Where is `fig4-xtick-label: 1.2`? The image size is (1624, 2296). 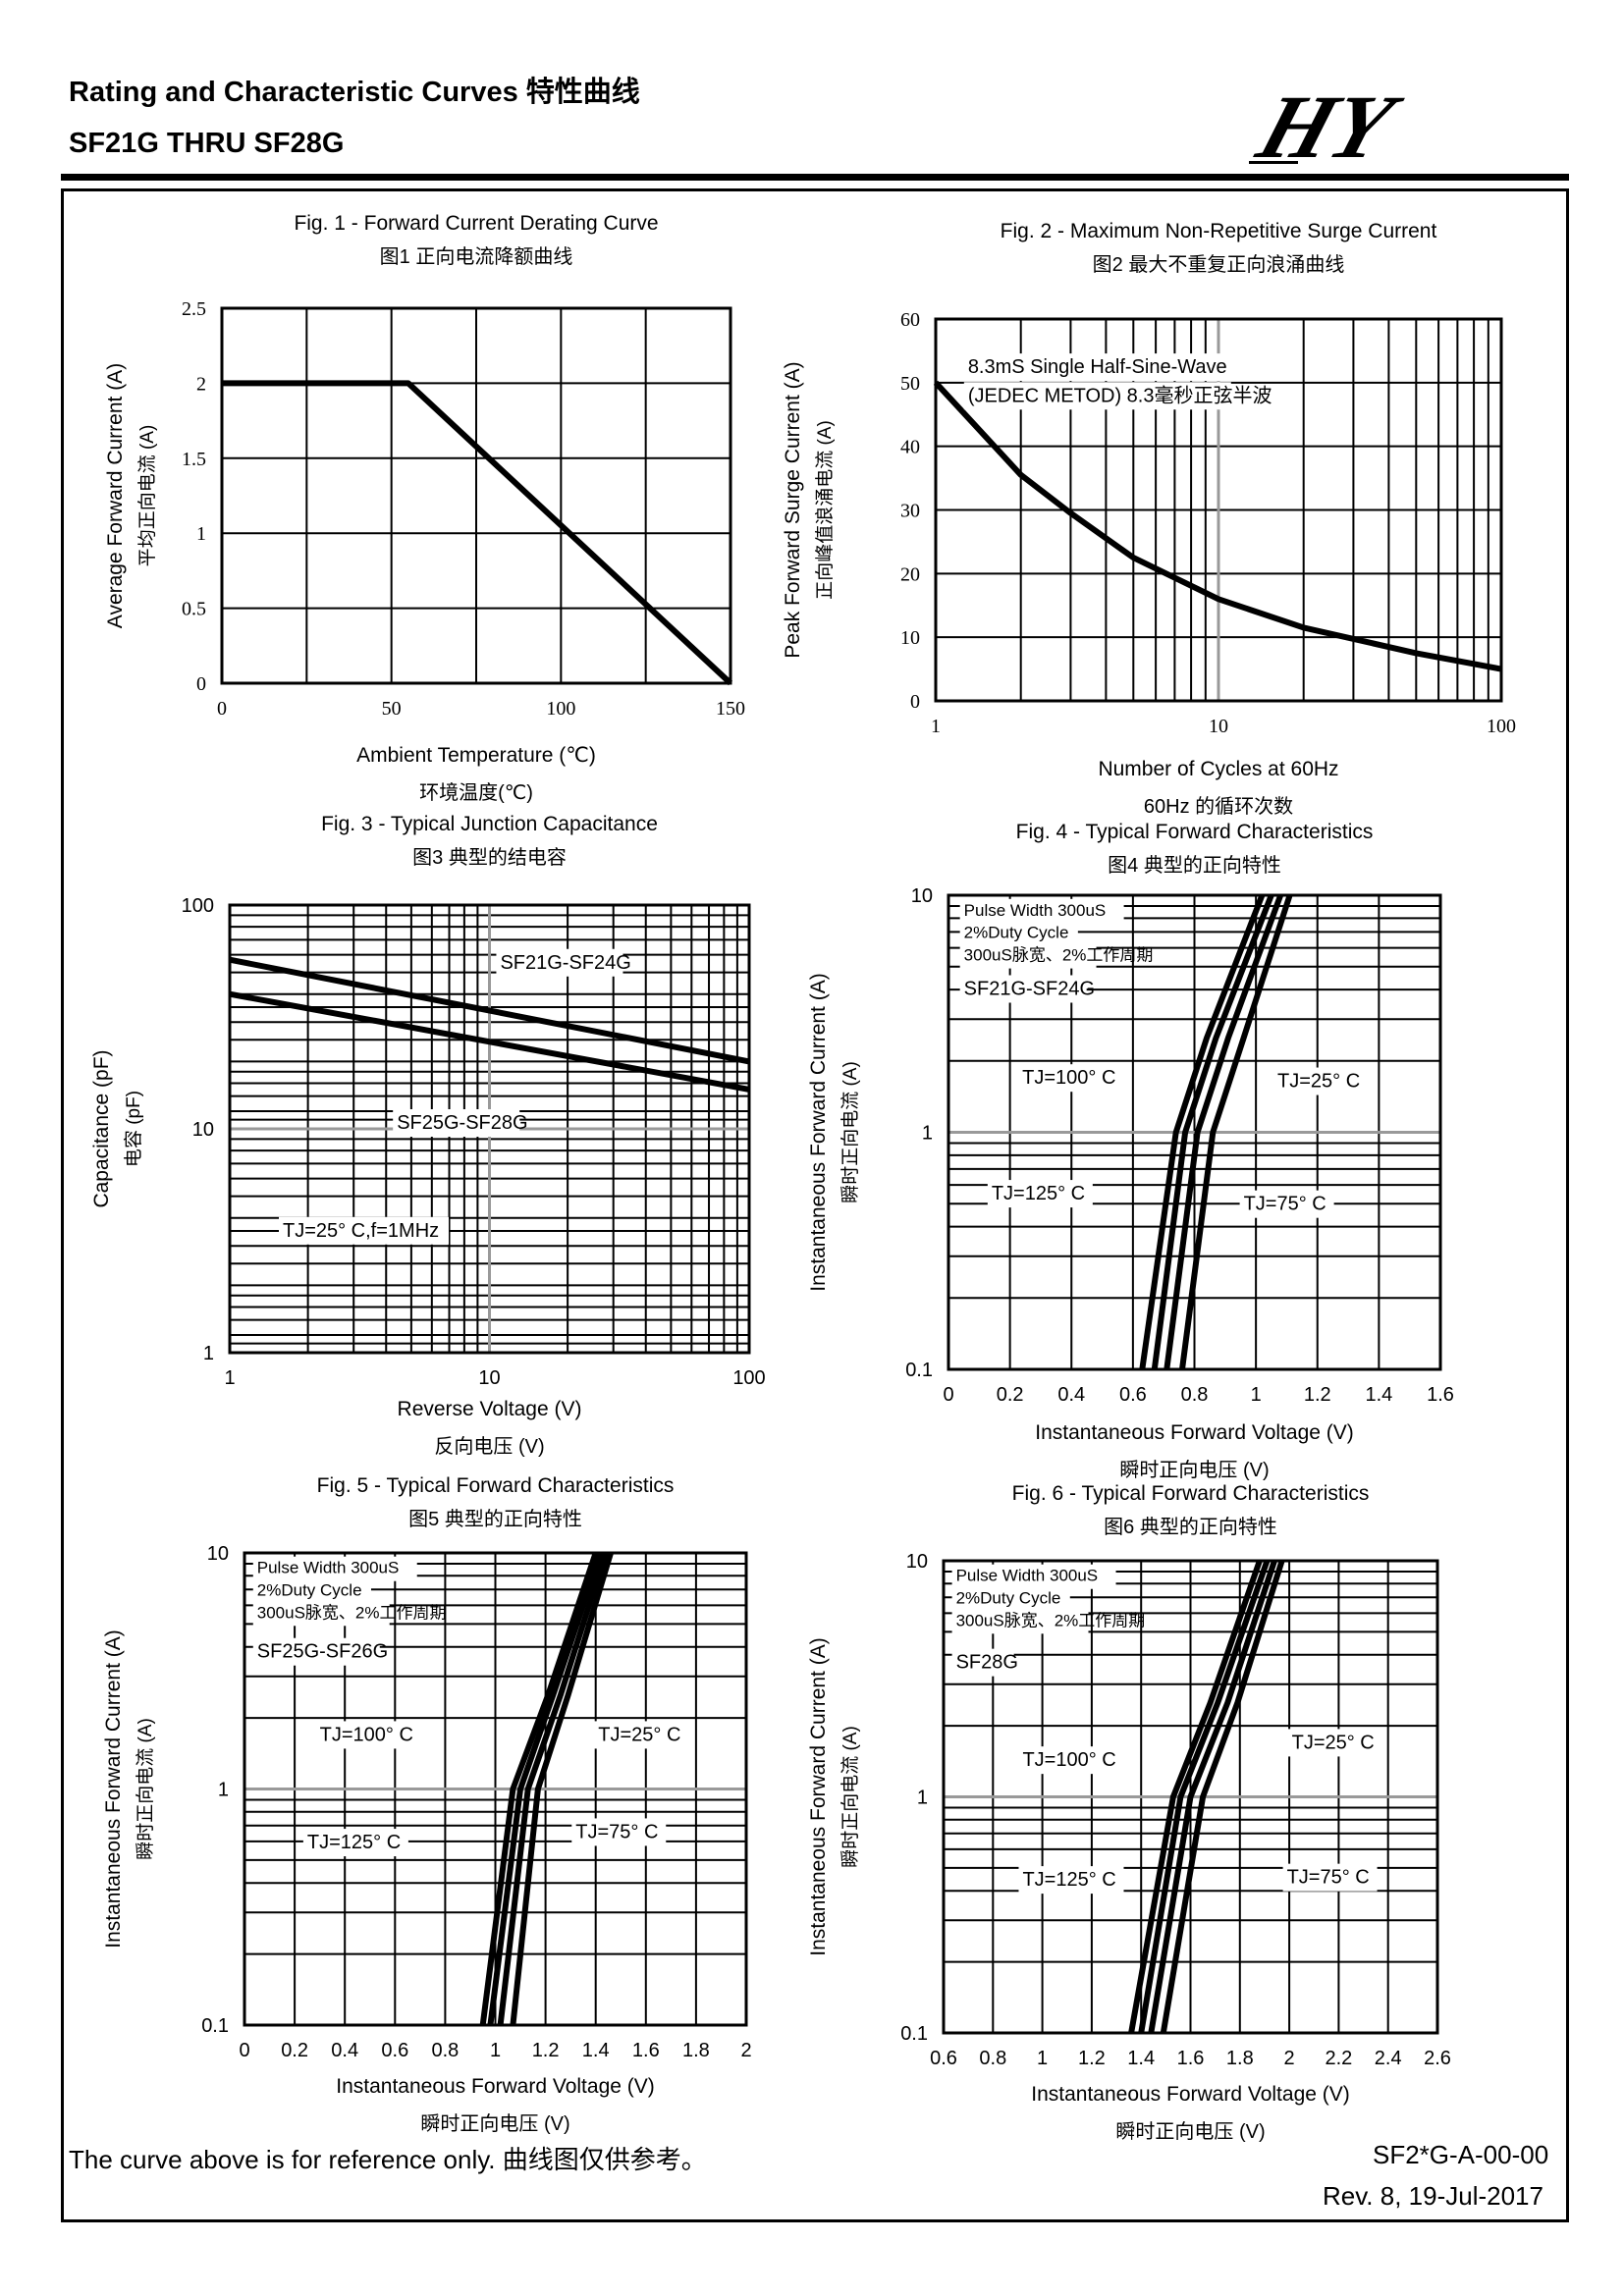 fig4-xtick-label: 1.2 is located at coordinates (1317, 1395).